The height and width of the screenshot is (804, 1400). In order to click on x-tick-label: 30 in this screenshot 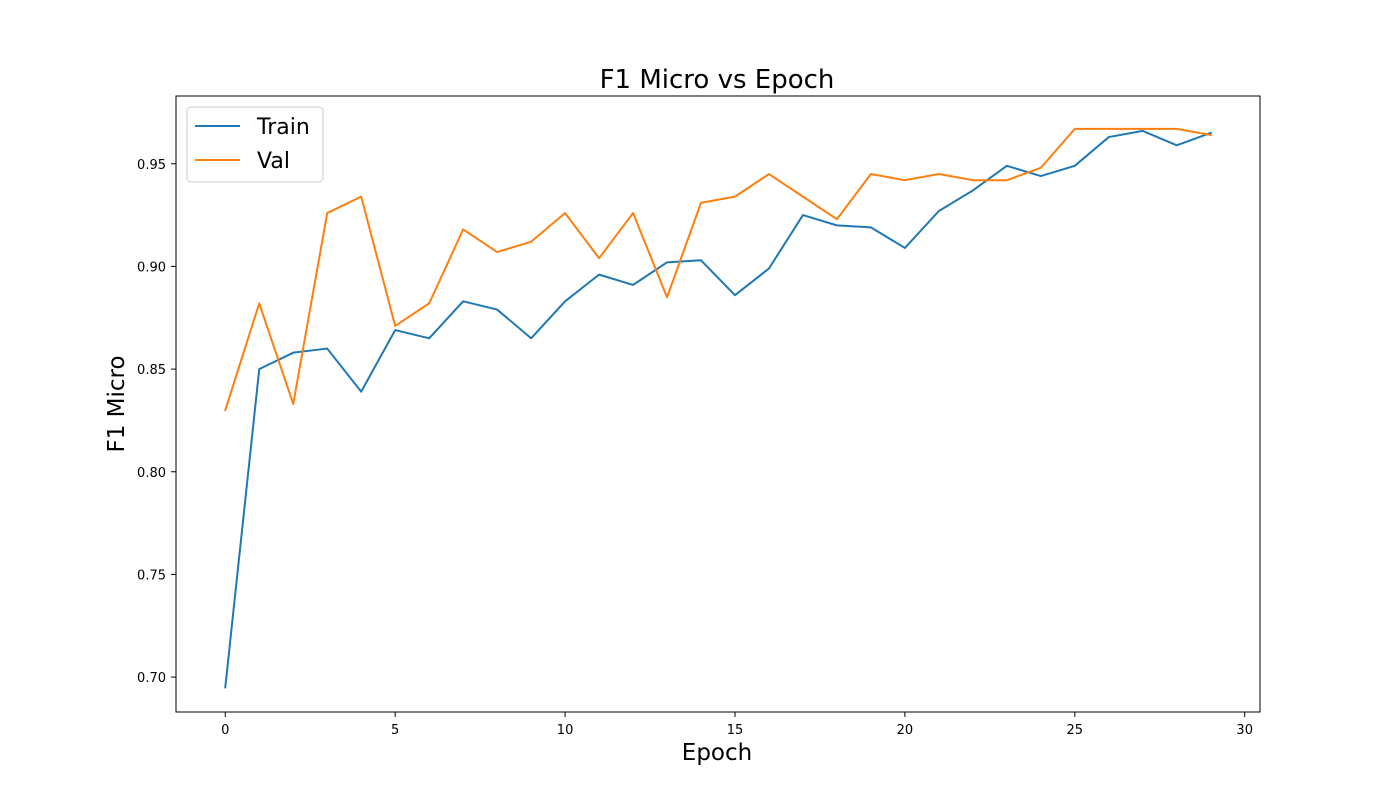, I will do `click(1244, 730)`.